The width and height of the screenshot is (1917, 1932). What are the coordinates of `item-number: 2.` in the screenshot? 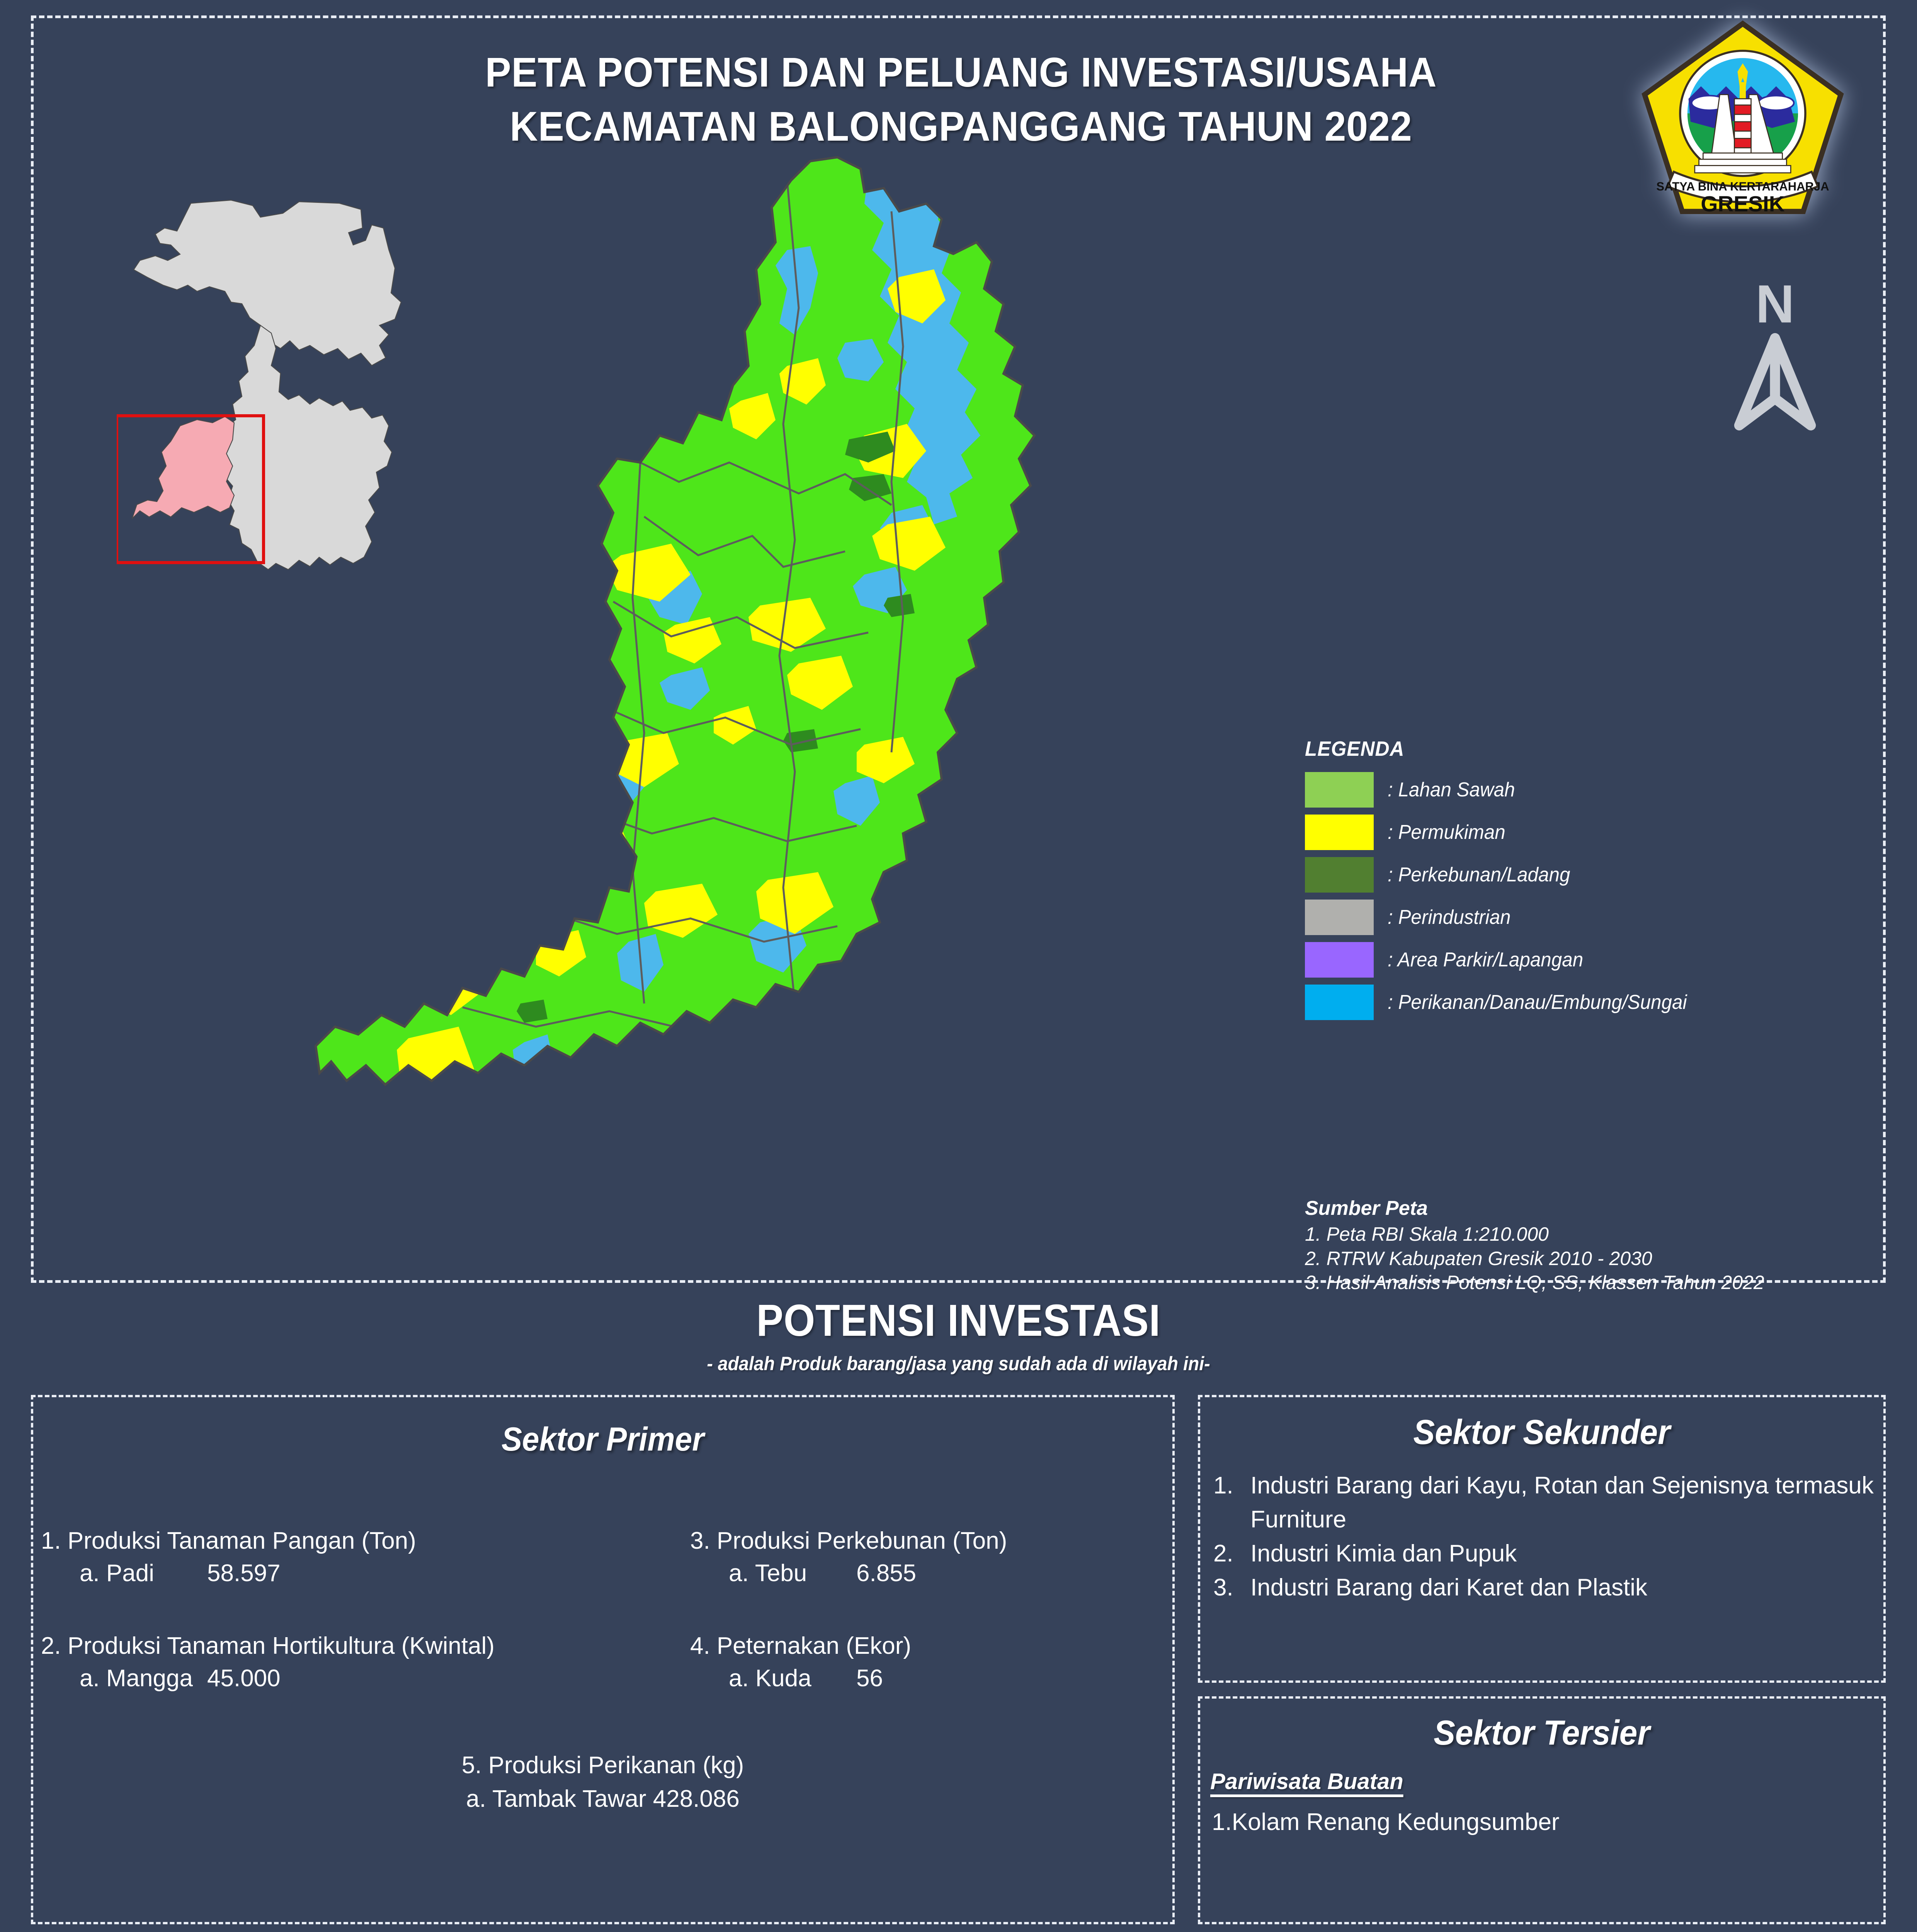 It's located at (1223, 1554).